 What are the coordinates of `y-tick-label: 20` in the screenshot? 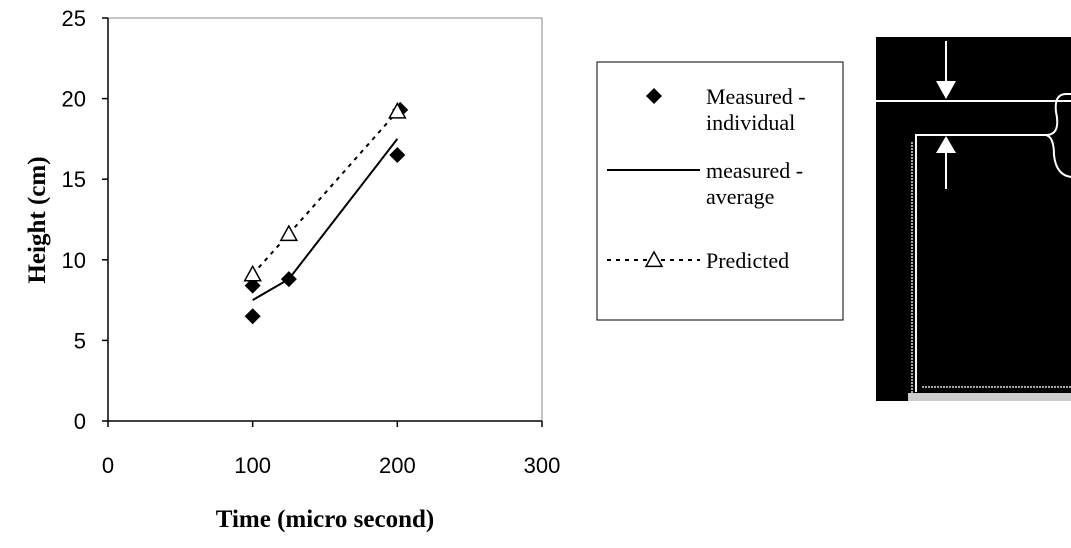 It's located at (74, 99).